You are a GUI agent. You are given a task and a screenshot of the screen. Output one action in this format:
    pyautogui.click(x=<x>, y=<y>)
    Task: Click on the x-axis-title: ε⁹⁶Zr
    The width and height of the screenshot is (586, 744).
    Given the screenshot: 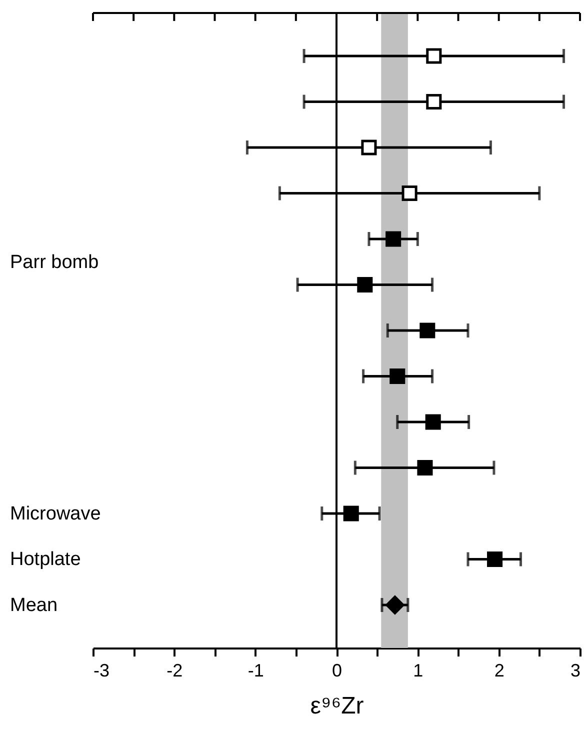 What is the action you would take?
    pyautogui.click(x=337, y=706)
    